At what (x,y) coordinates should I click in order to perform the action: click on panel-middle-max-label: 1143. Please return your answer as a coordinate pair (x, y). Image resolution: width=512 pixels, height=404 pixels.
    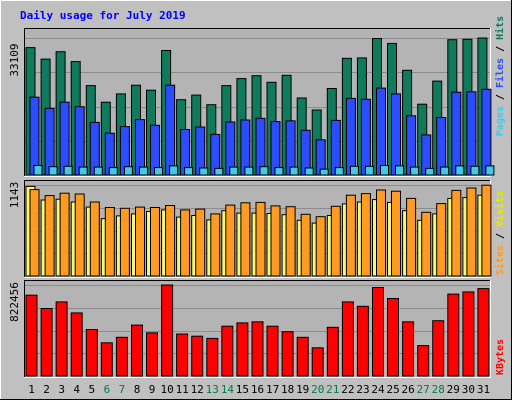
    Looking at the image, I should click on (14, 195).